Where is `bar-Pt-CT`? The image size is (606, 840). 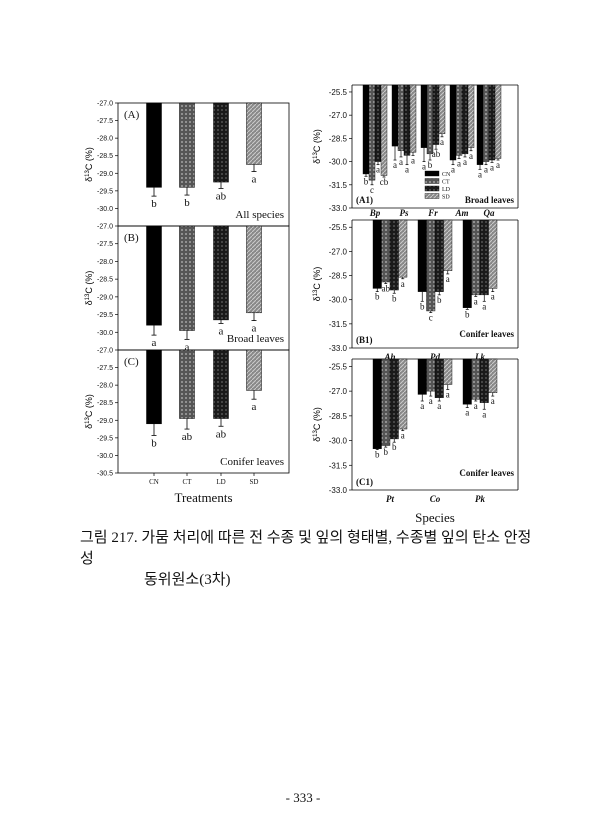 bar-Pt-CT is located at coordinates (386, 402).